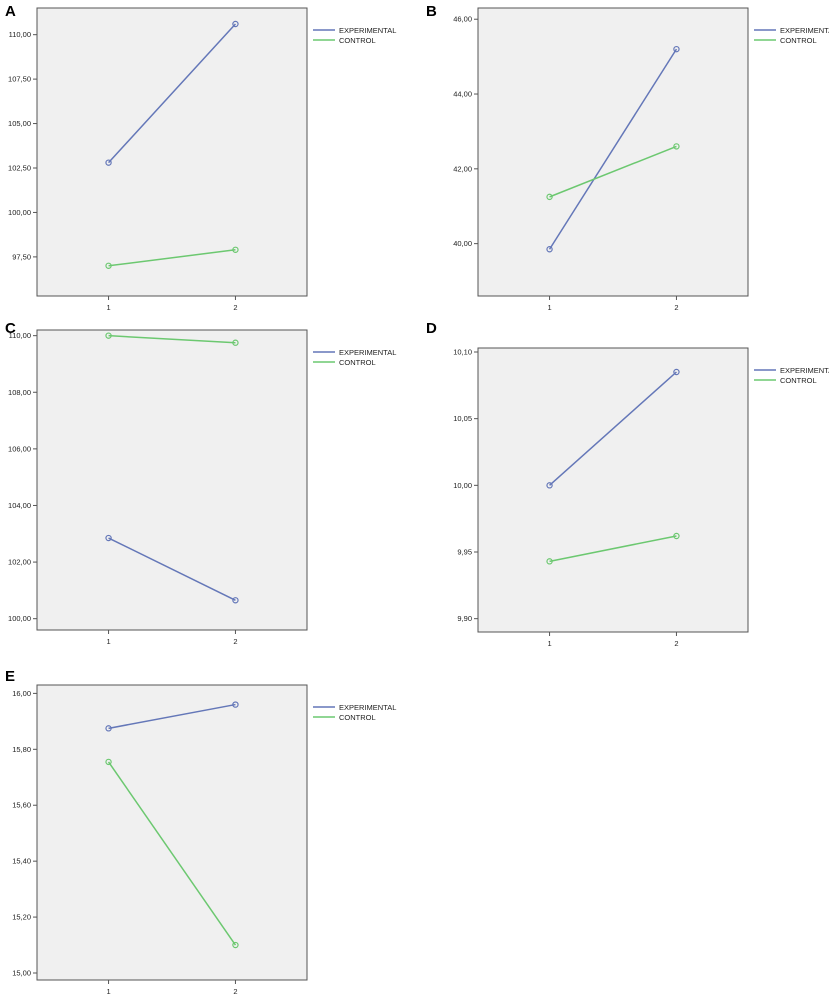 This screenshot has width=829, height=994. Describe the element at coordinates (431, 328) in the screenshot. I see `panel-label: D` at that location.